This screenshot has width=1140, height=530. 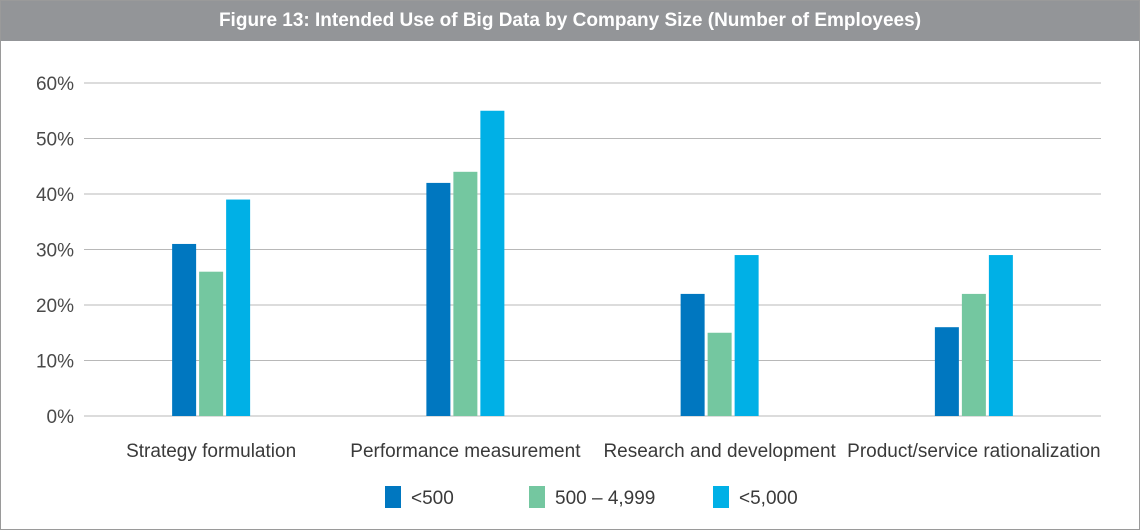 What do you see at coordinates (973, 451) in the screenshot?
I see `x-category-label: Product/service rationalization` at bounding box center [973, 451].